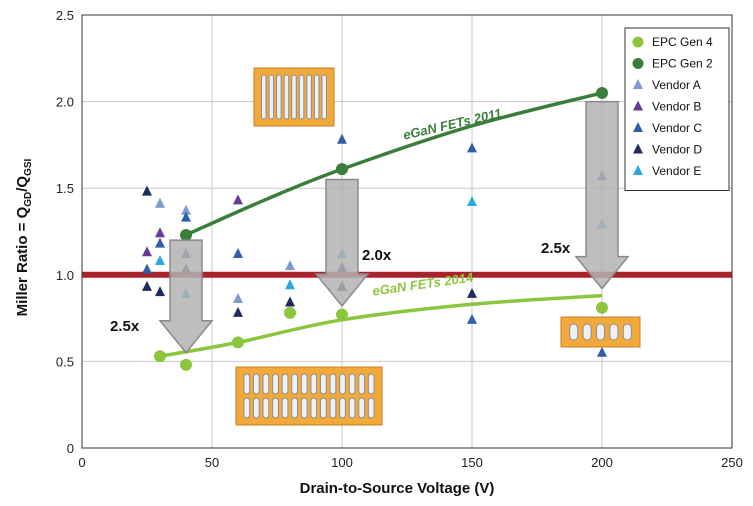  Describe the element at coordinates (70, 448) in the screenshot. I see `y-tick-label: 0` at that location.